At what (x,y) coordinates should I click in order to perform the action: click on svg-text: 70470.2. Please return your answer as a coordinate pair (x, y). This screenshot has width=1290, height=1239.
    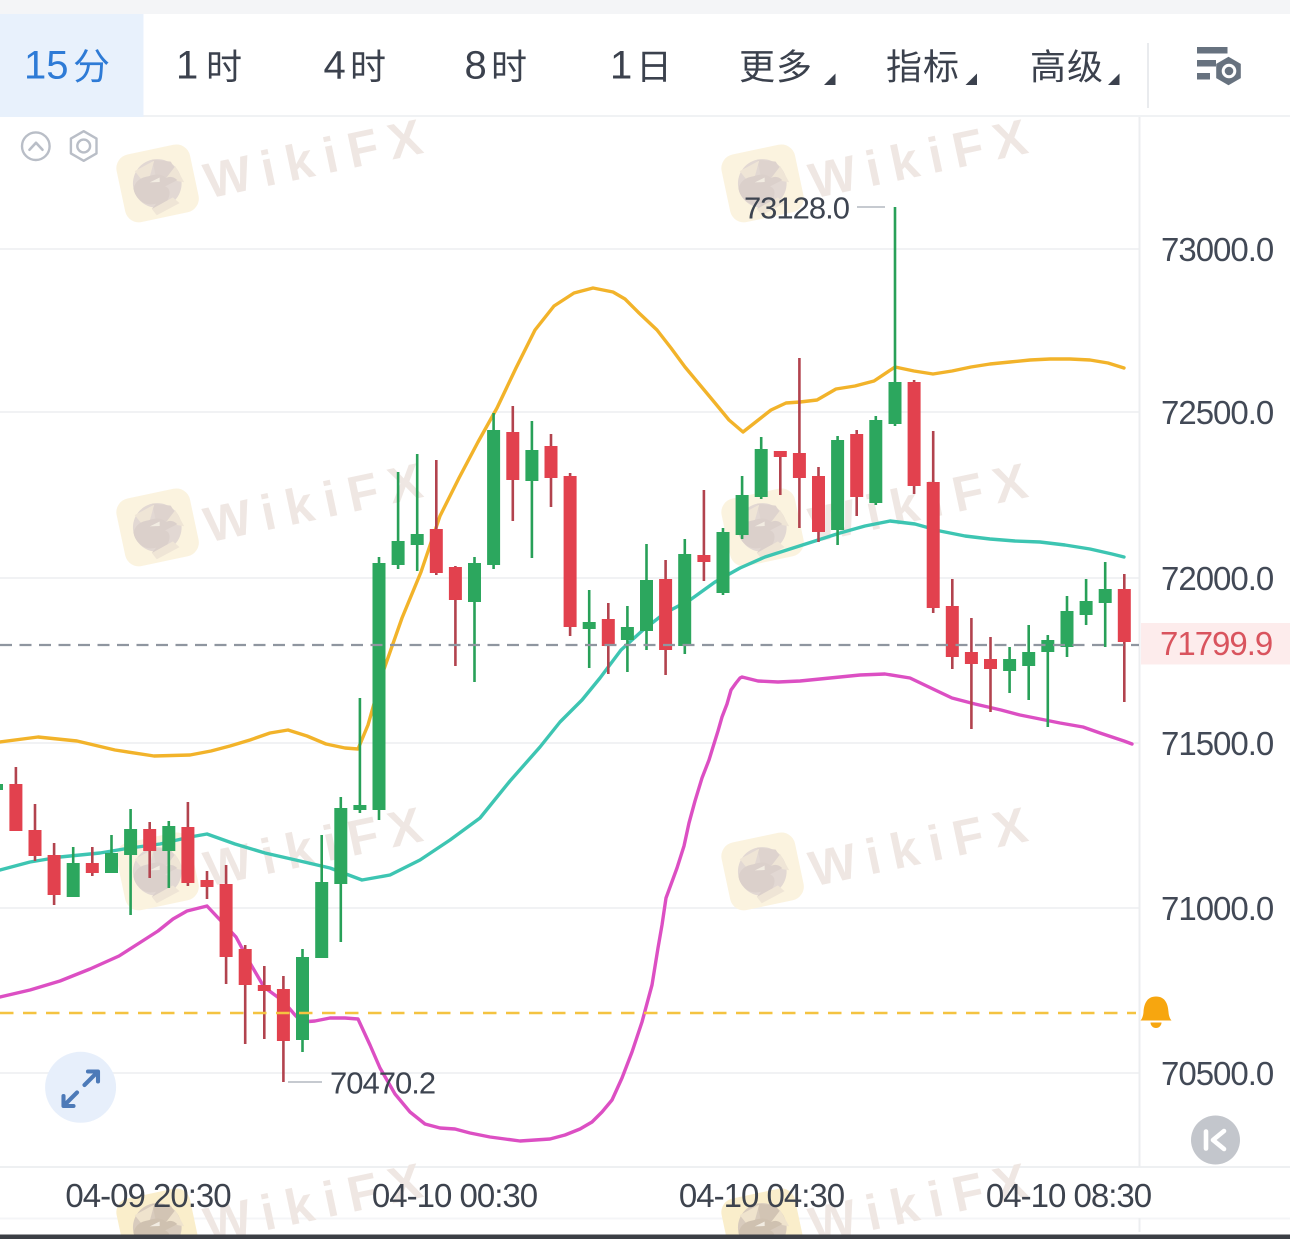
    Looking at the image, I should click on (382, 1083).